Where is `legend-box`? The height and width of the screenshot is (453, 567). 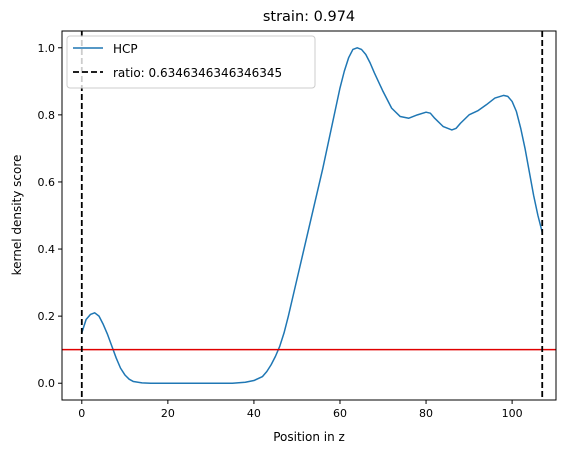 legend-box is located at coordinates (191, 62).